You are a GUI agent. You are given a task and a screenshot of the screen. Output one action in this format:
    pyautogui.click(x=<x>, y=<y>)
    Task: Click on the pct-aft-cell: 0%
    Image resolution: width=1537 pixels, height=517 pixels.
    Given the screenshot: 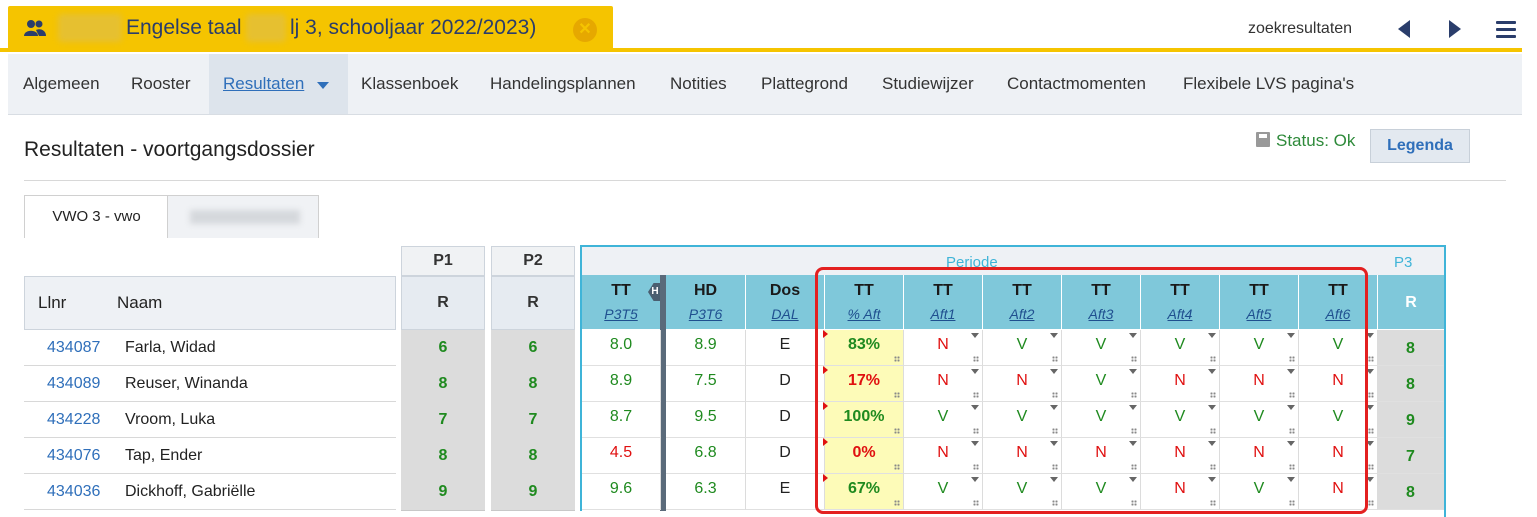 What is the action you would take?
    pyautogui.click(x=863, y=456)
    